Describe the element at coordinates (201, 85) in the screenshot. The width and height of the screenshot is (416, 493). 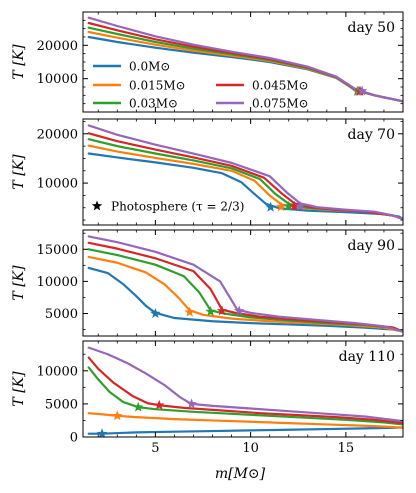
I see `series-legend: 0.0M⊙ 0.015M⊙ 0.03M⊙ 0.045M⊙ 0.075M⊙` at that location.